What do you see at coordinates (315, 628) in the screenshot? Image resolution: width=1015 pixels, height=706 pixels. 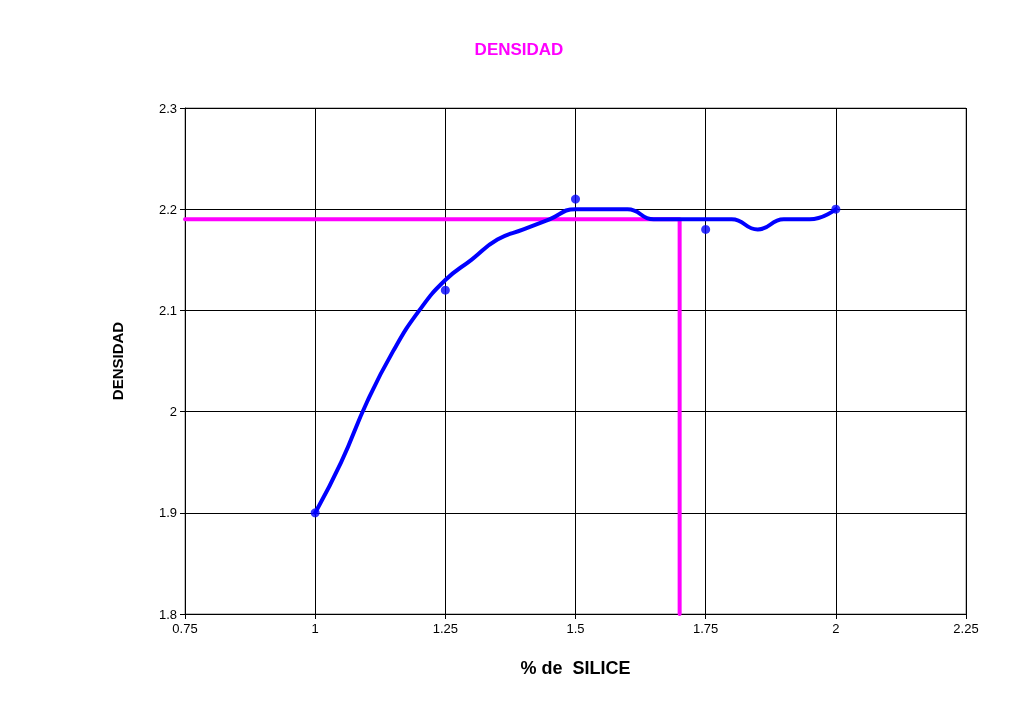 I see `x-tick-label: 1` at bounding box center [315, 628].